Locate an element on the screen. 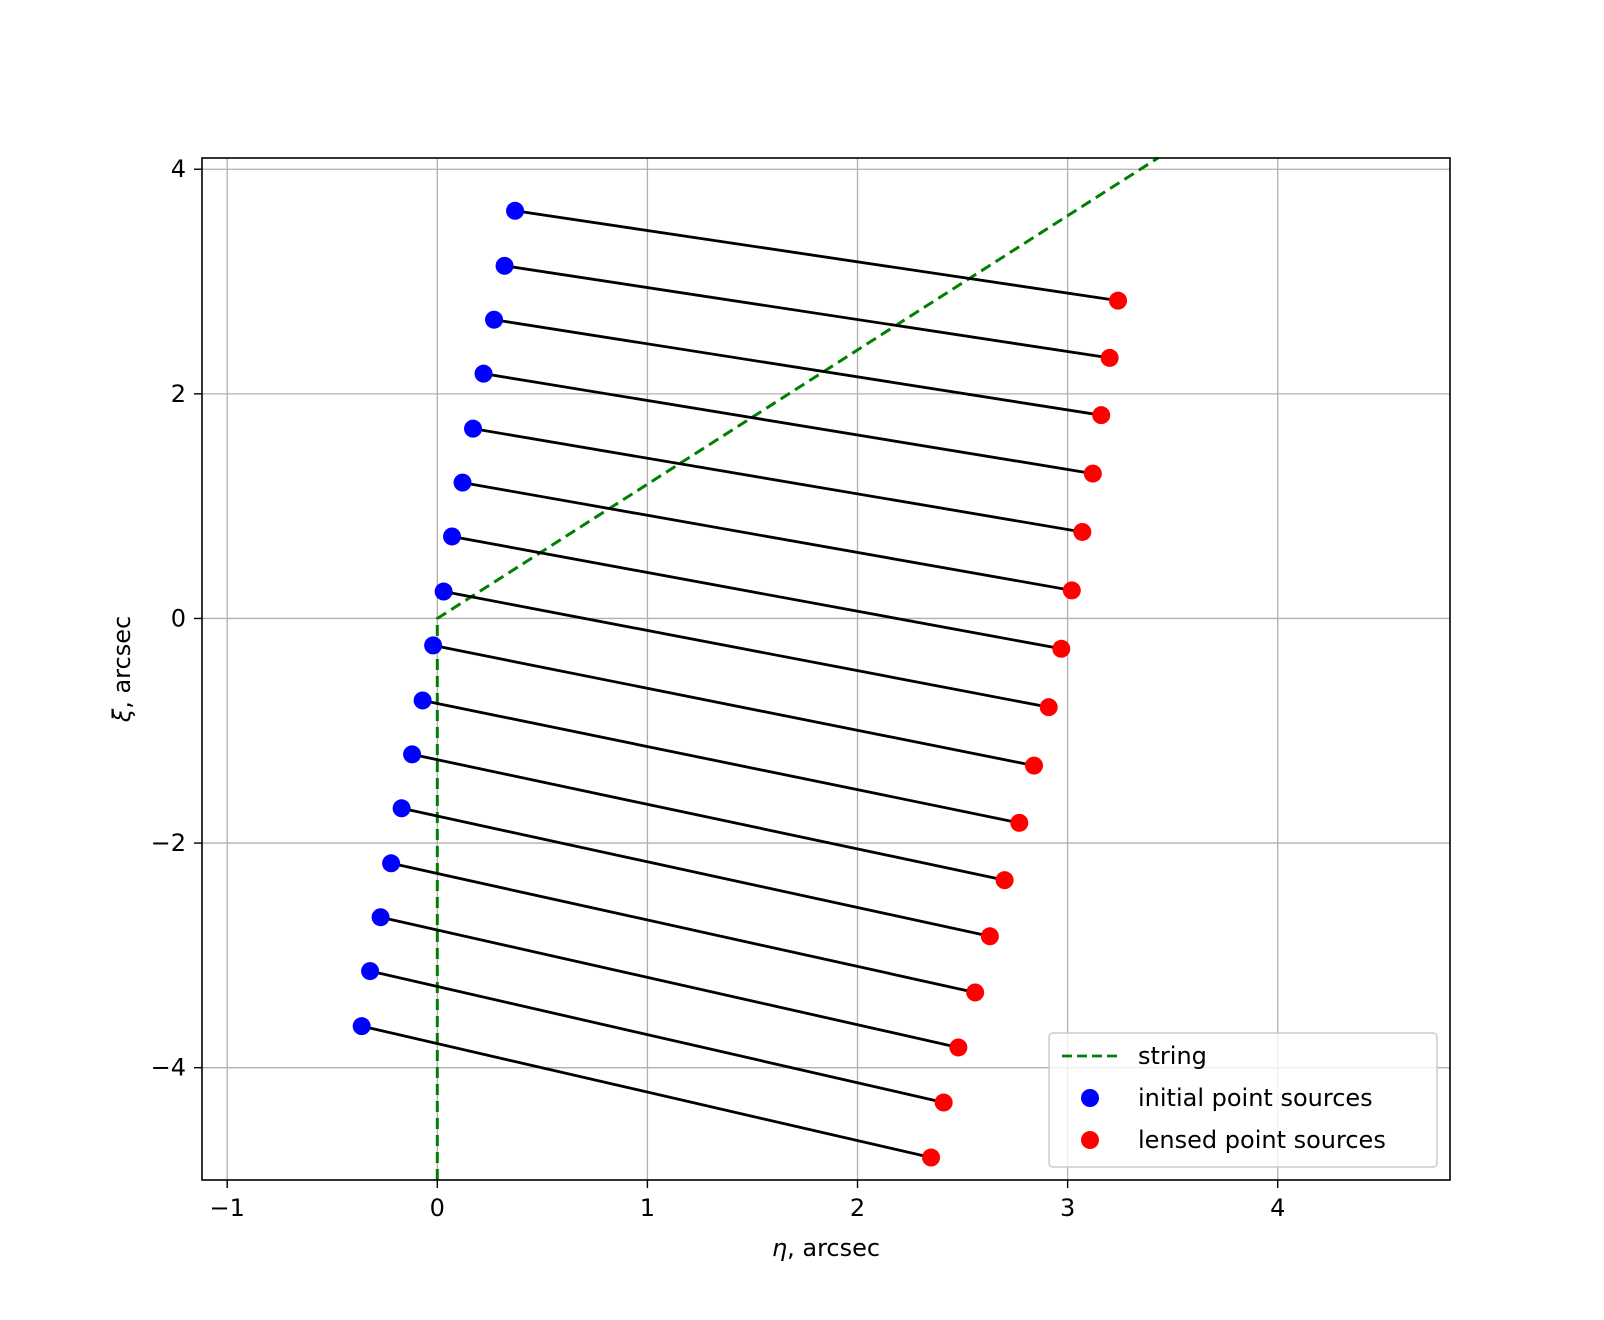  y-tick-label: 2 is located at coordinates (178, 394).